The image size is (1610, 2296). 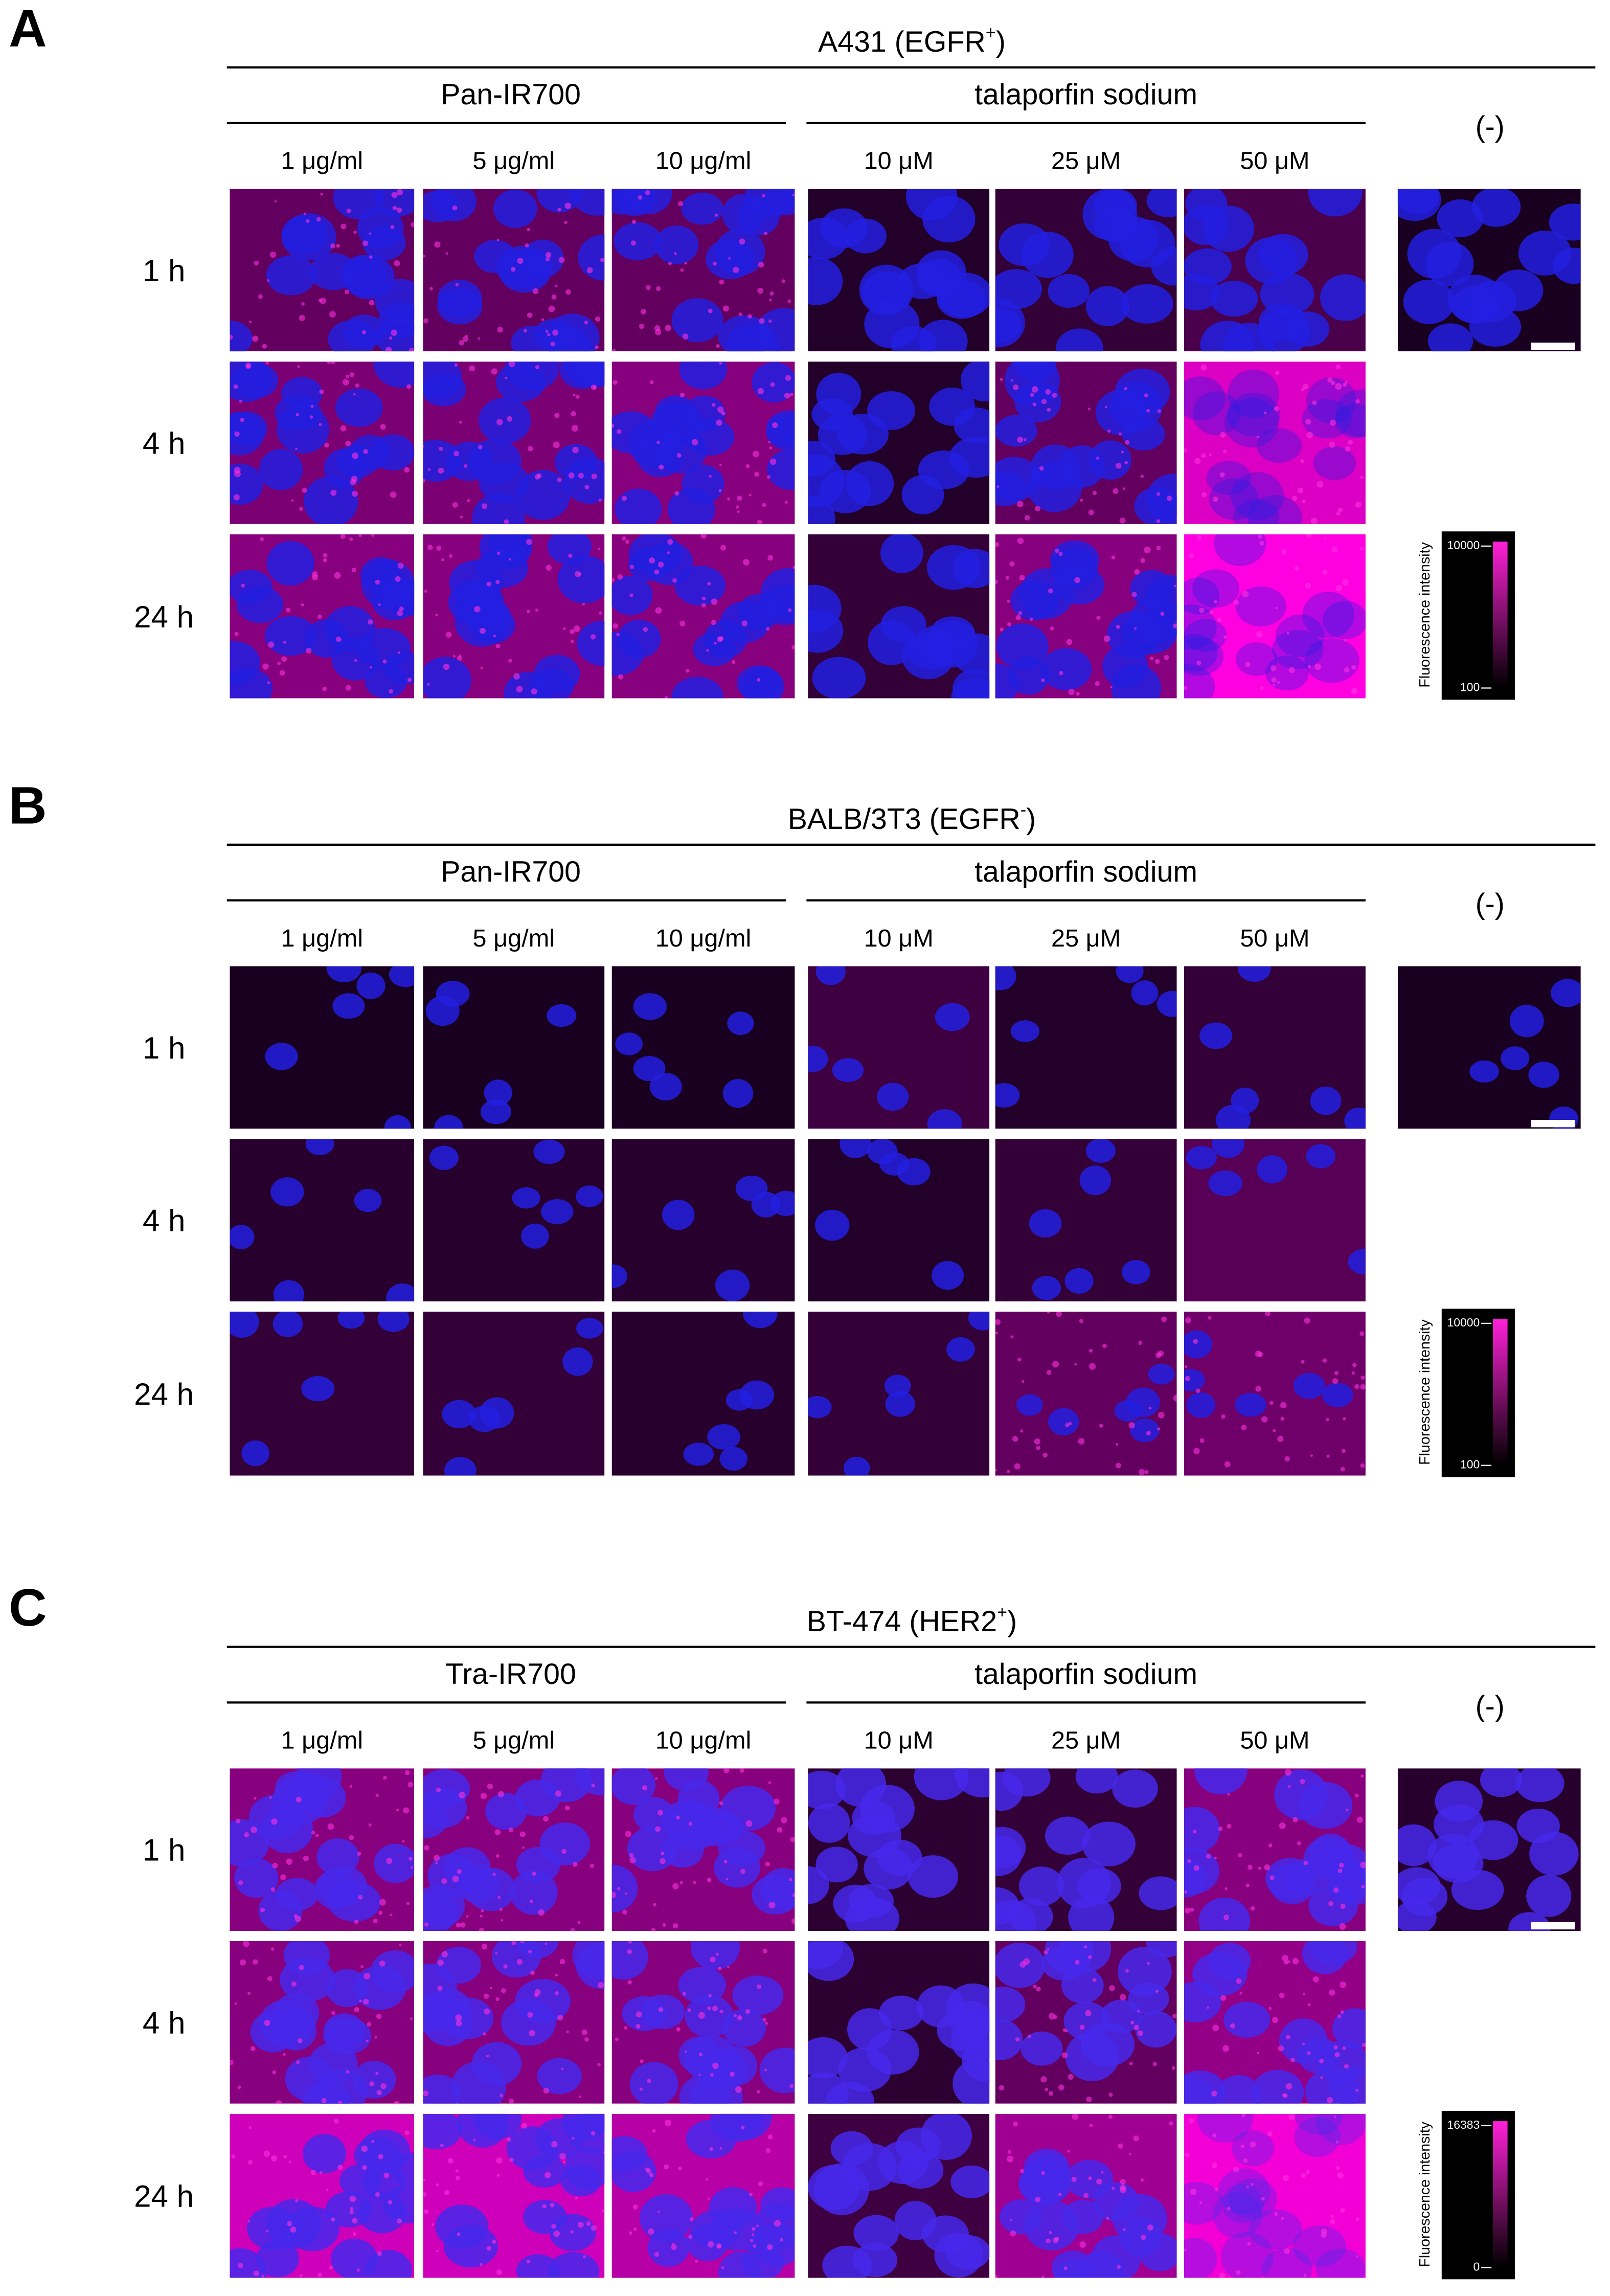 What do you see at coordinates (1553, 1124) in the screenshot?
I see `scale-bar` at bounding box center [1553, 1124].